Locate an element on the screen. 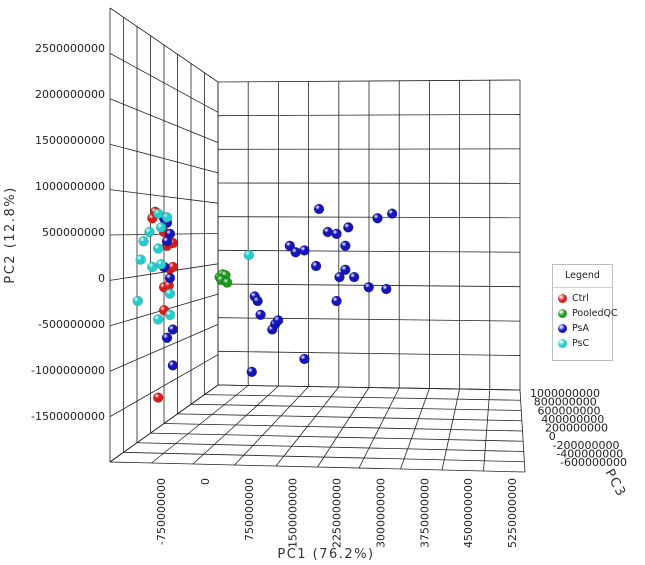  z-tick-label: 400000000 is located at coordinates (572, 419).